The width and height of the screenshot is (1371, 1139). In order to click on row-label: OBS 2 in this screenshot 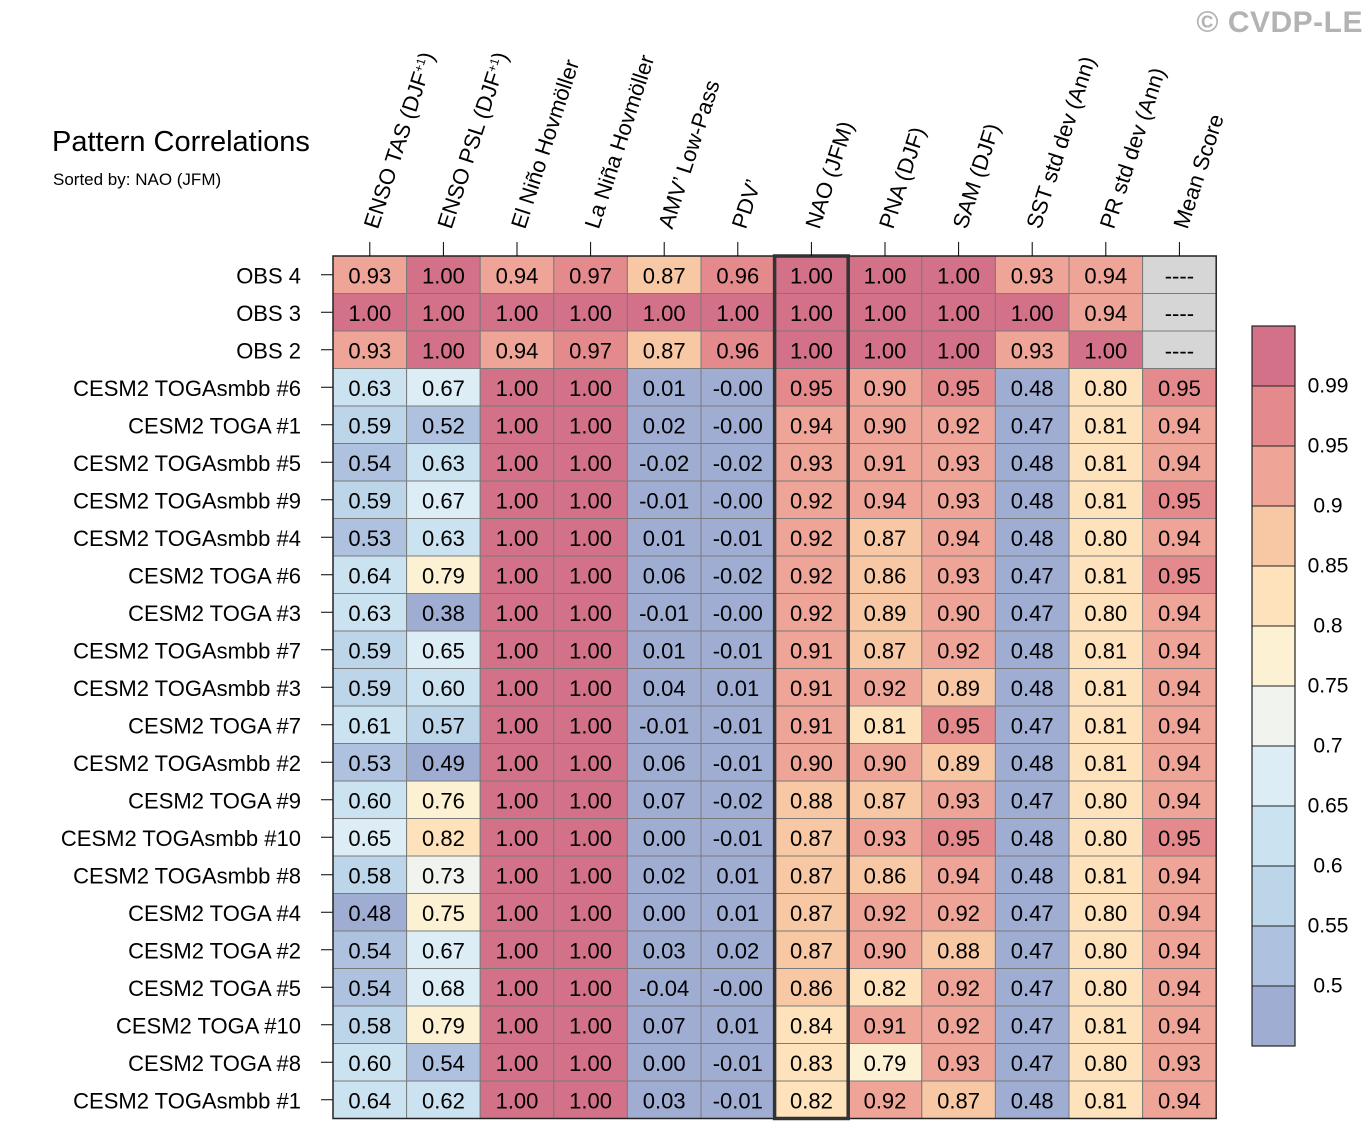, I will do `click(268, 350)`.